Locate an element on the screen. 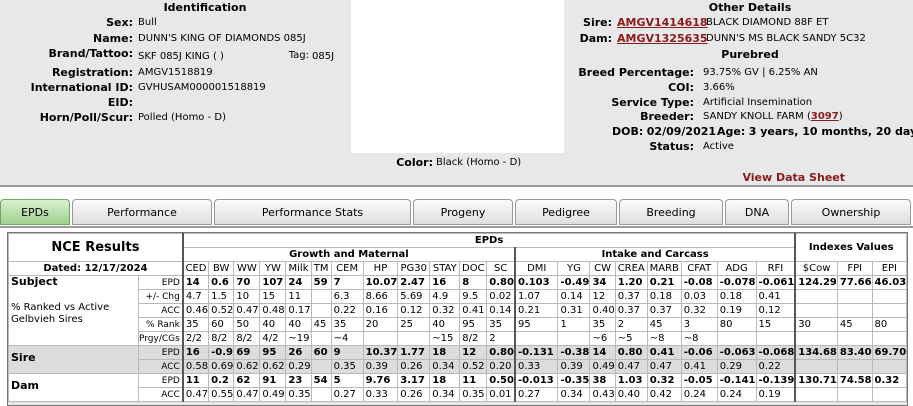  column-header-rfi: RFI is located at coordinates (775, 268).